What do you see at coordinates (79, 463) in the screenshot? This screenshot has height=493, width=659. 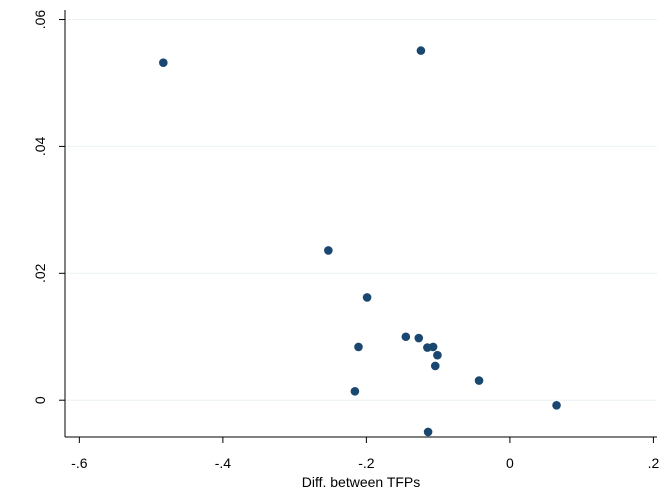 I see `x-tick-label: -.6` at bounding box center [79, 463].